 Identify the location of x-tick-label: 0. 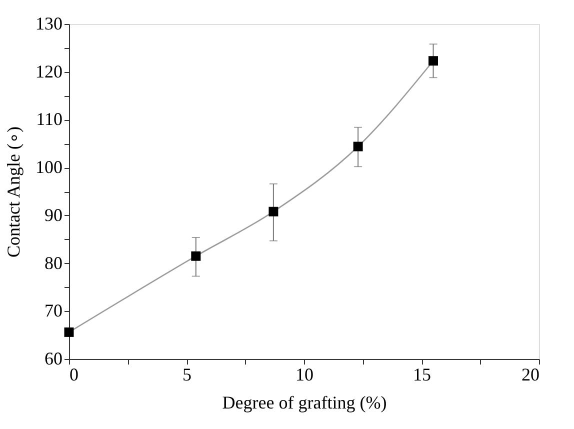
(74, 374).